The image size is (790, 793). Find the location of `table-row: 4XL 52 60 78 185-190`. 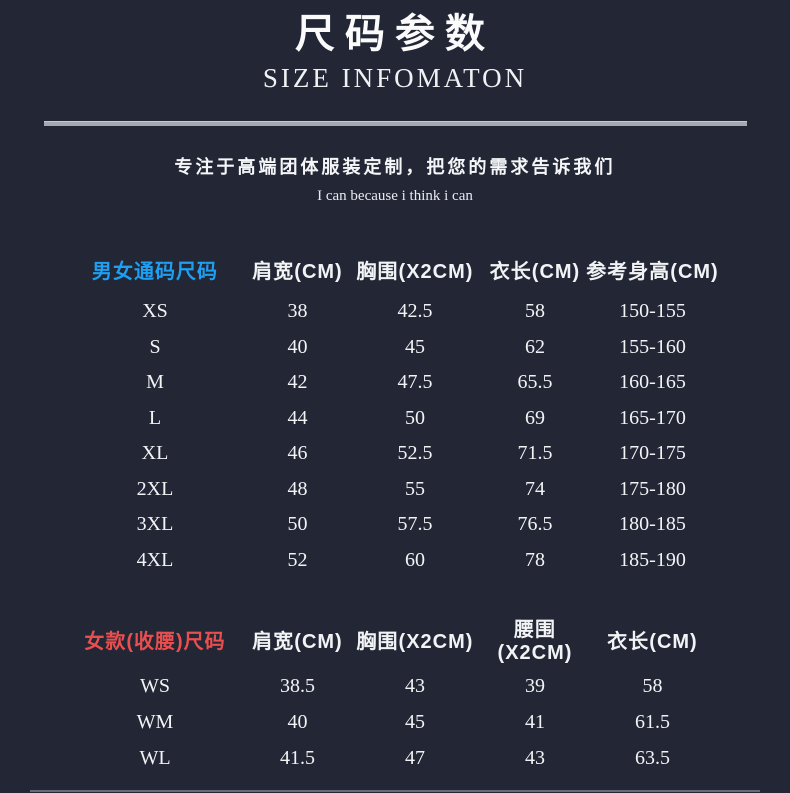

table-row: 4XL 52 60 78 185-190 is located at coordinates (425, 561).